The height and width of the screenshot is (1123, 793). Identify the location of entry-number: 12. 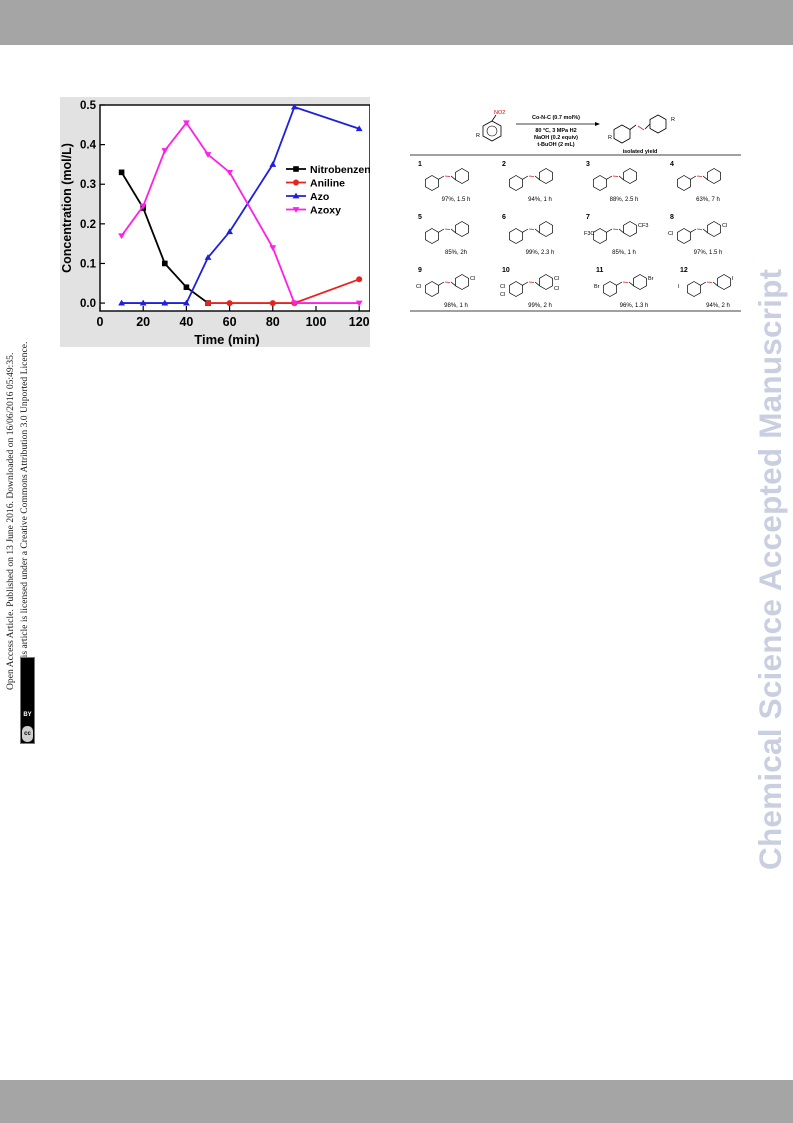
(684, 270).